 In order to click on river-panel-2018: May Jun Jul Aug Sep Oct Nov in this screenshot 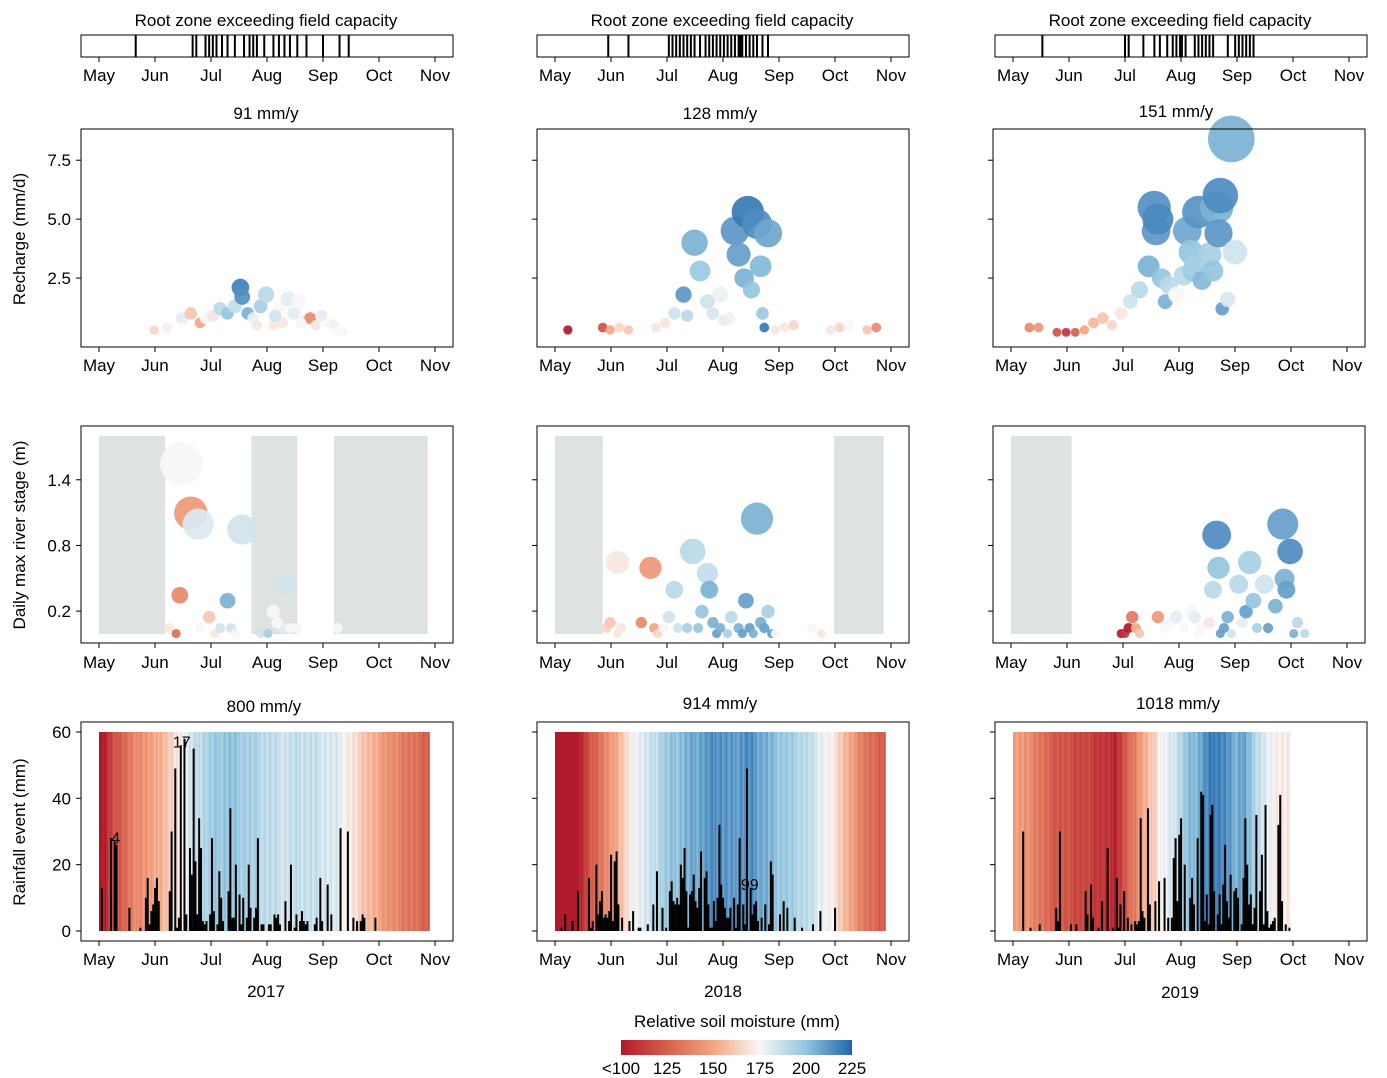, I will do `click(721, 548)`.